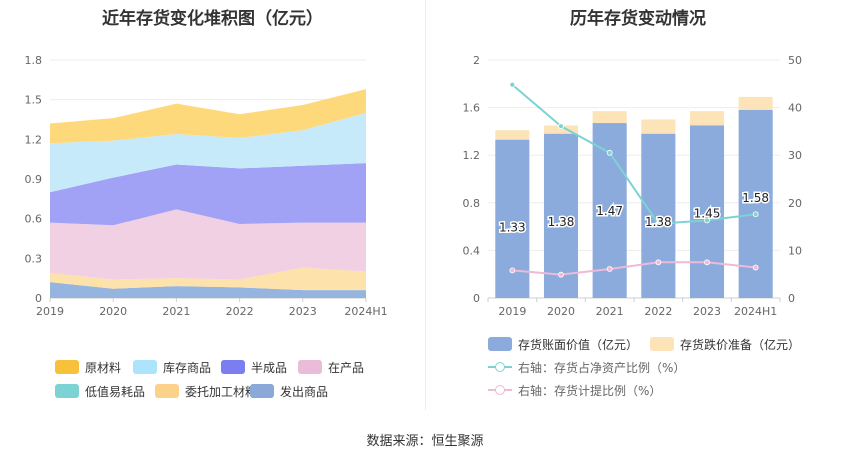 The image size is (850, 459). What do you see at coordinates (707, 213) in the screenshot?
I see `bar-value-label: 1.45` at bounding box center [707, 213].